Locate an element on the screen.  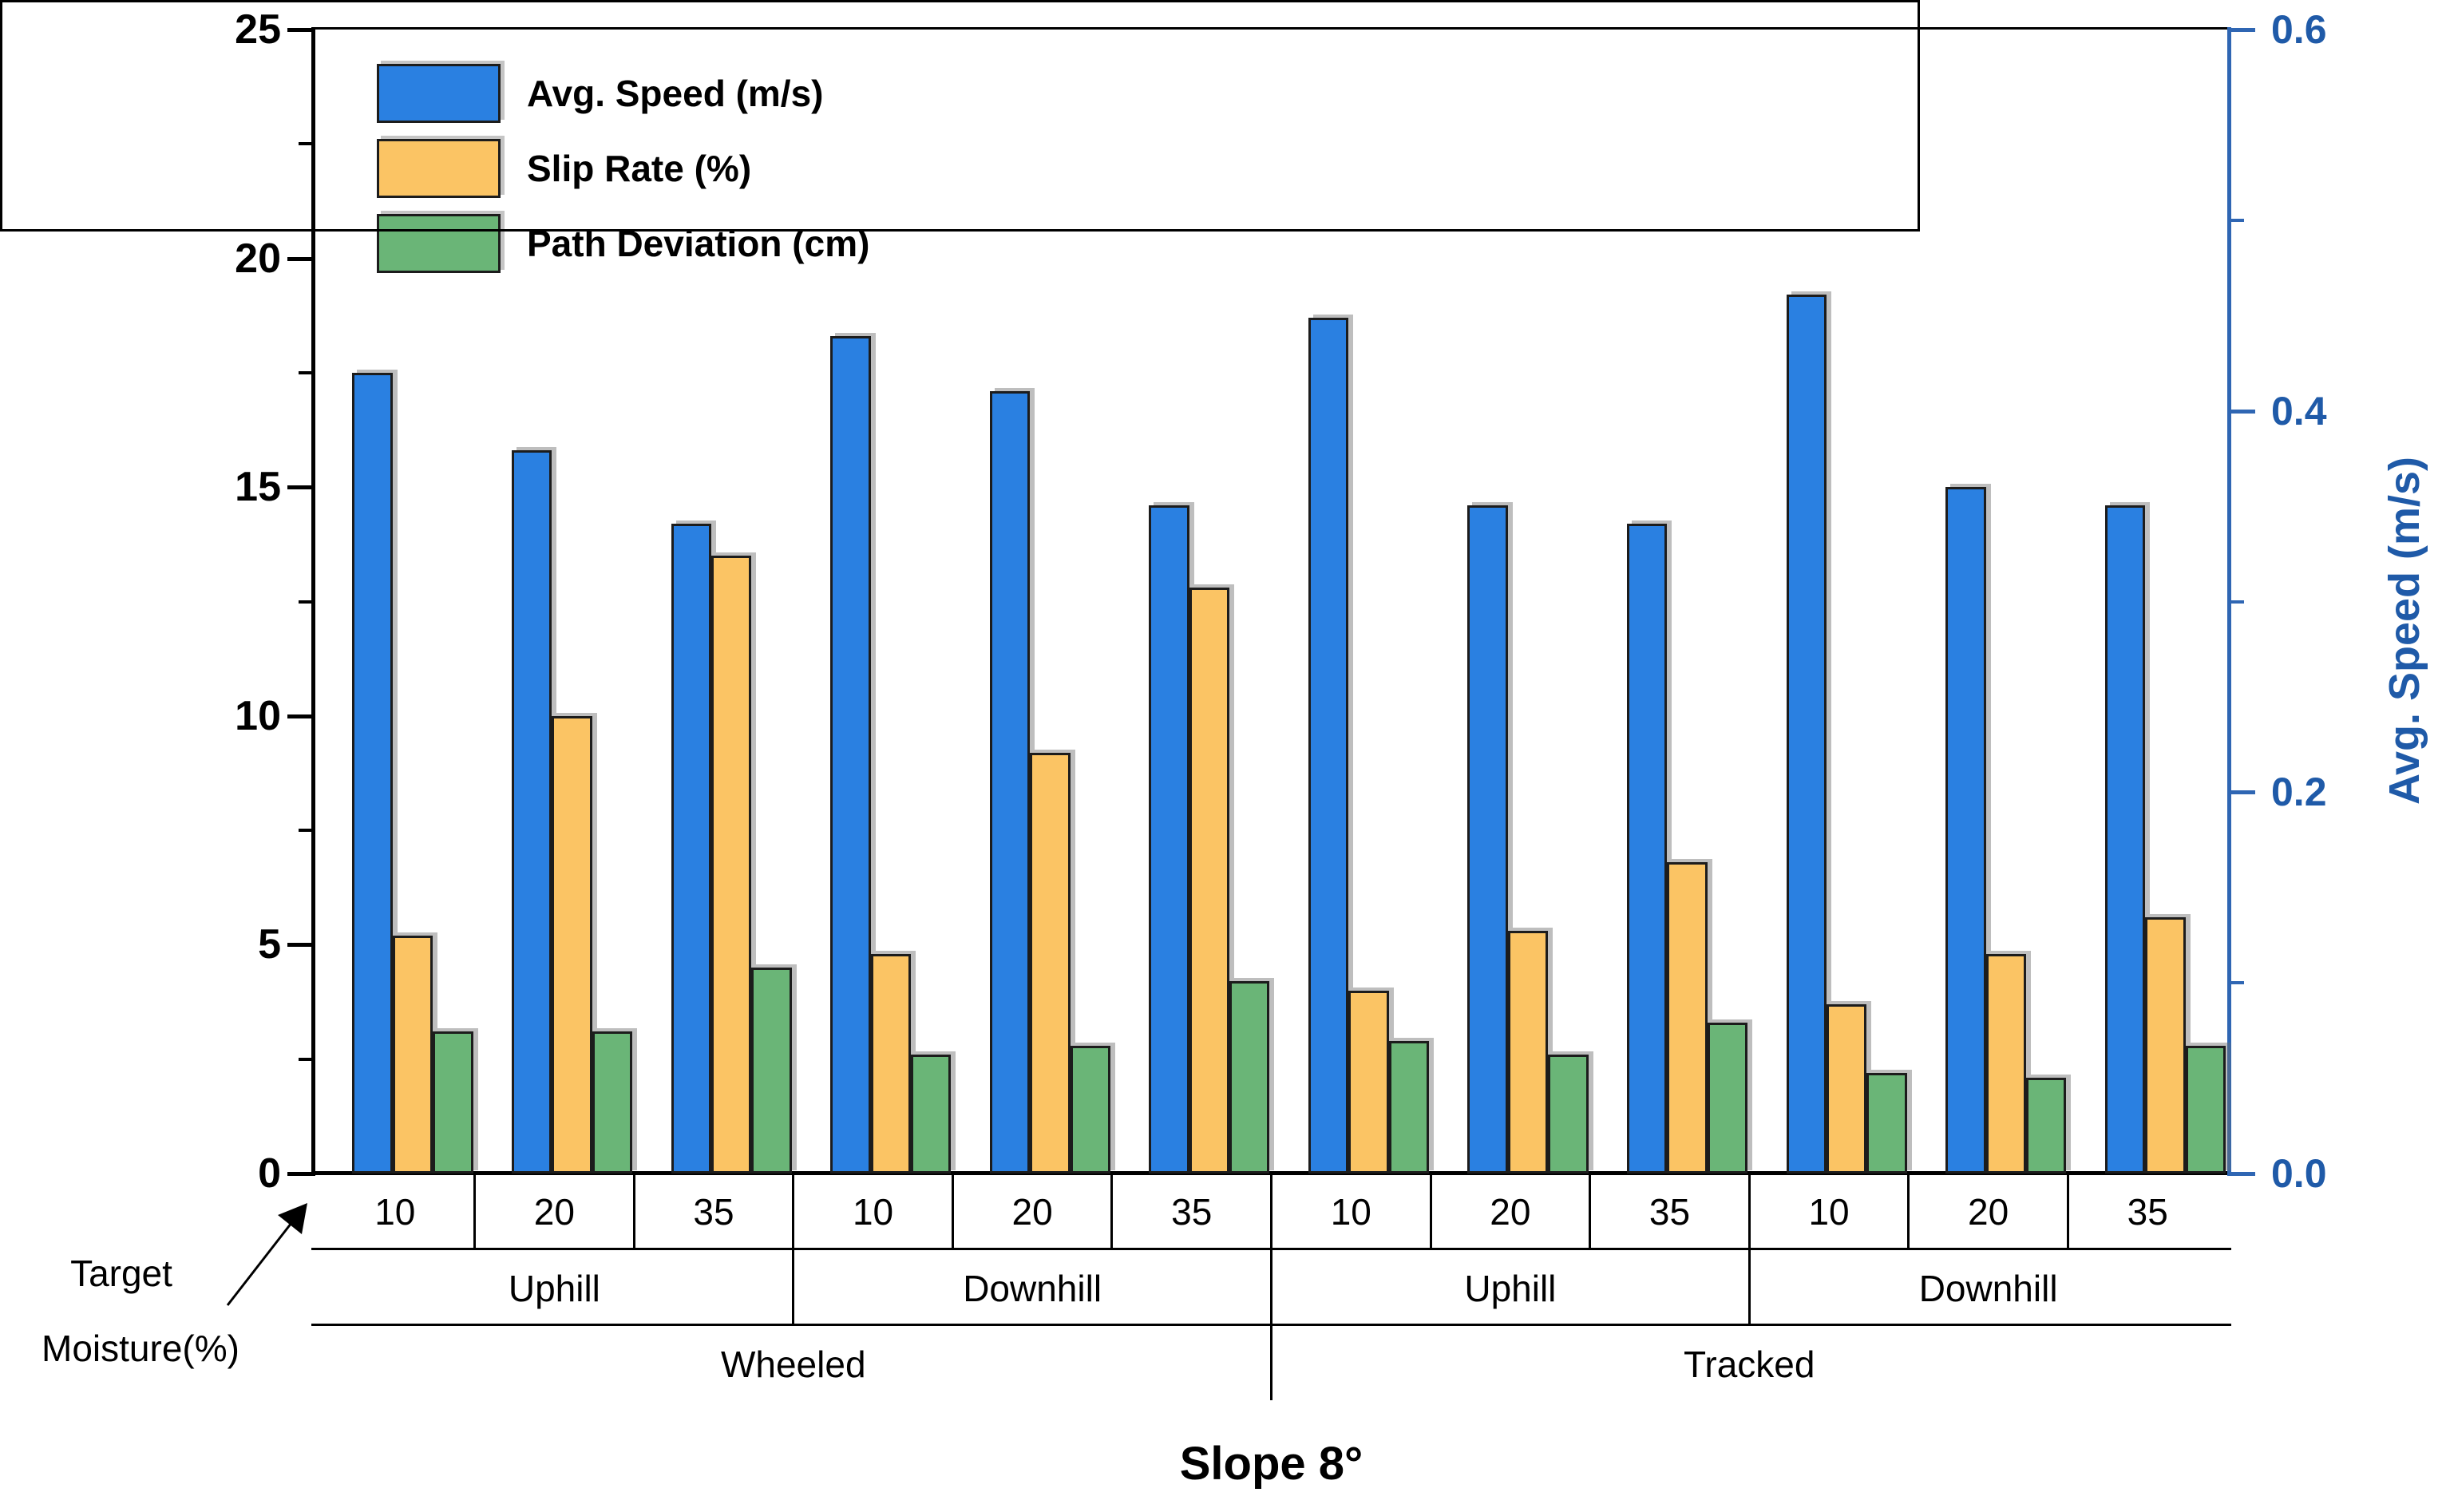
vehicle-cell-label: Wheeled is located at coordinates (793, 1364).